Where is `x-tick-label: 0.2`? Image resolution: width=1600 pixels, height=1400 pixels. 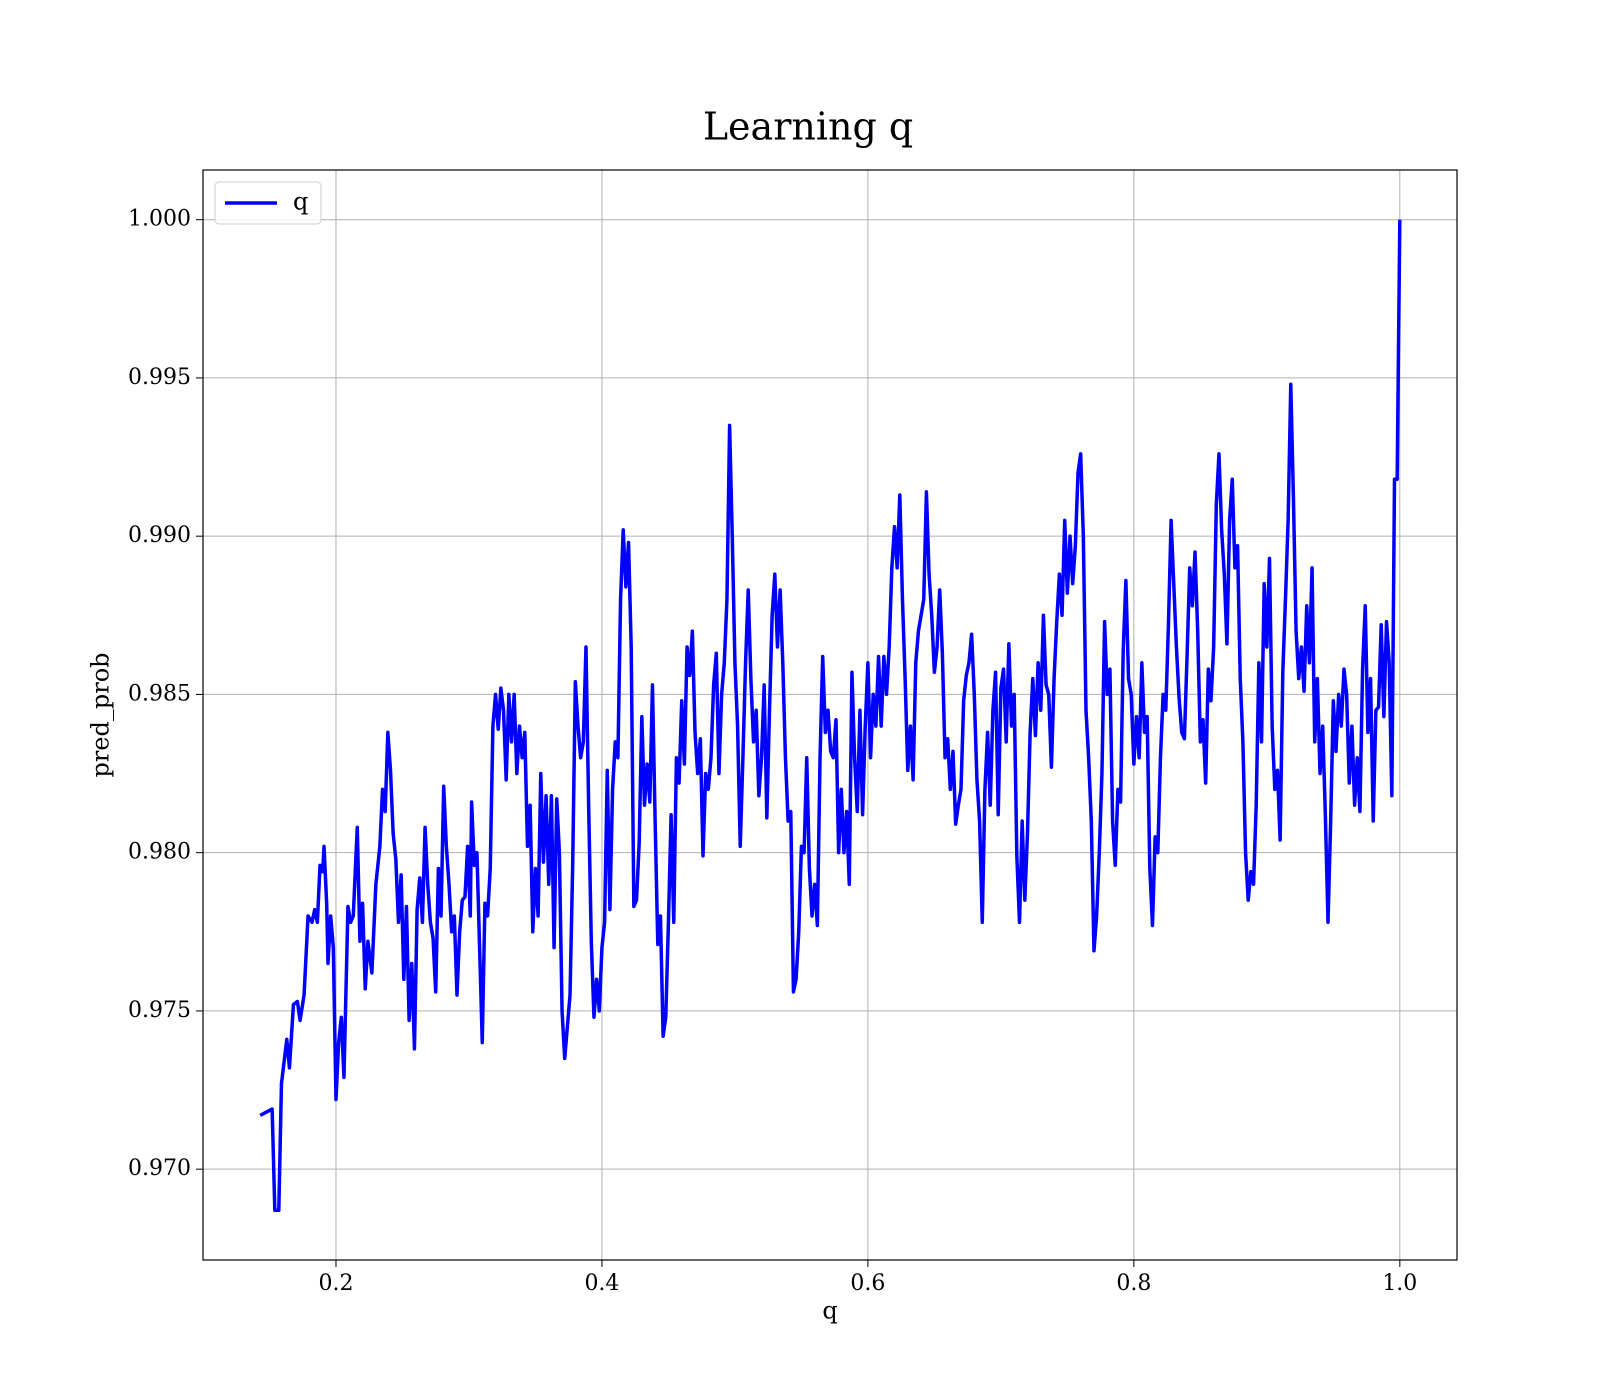
x-tick-label: 0.2 is located at coordinates (335, 1283).